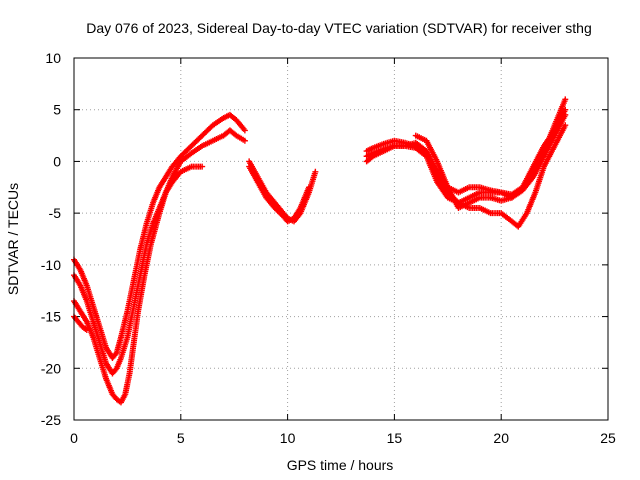 This screenshot has width=640, height=480. Describe the element at coordinates (340, 465) in the screenshot. I see `x-axis-label: GPS time / hours` at that location.